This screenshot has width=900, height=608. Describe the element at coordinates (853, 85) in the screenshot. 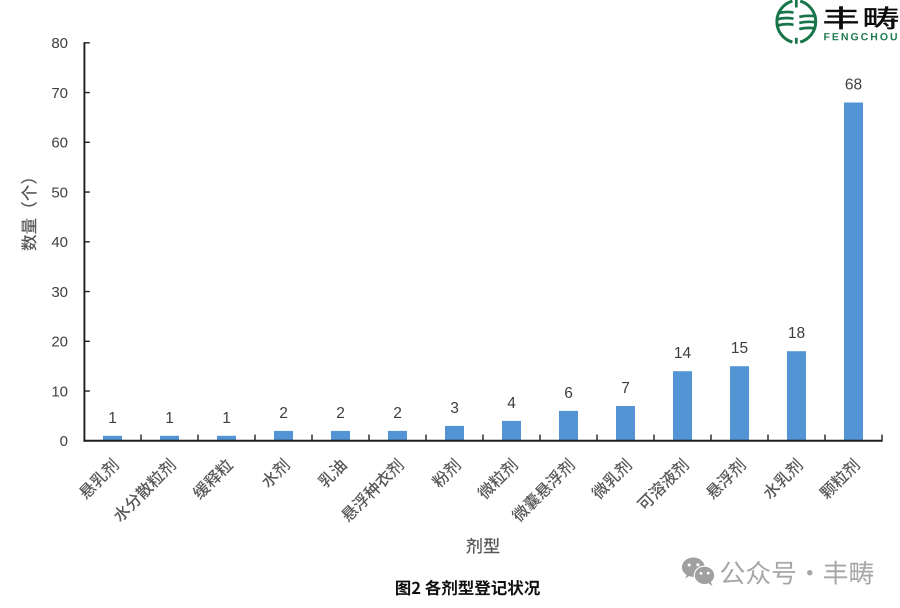

I see `svg-text: 68` at that location.